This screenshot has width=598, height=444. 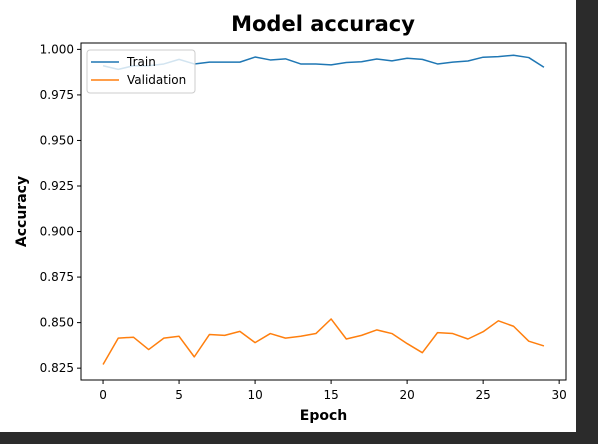 I want to click on y-axis-ticks: 0.825 0.850 0.875 0.900 0.925 0.950 0.975 1.000, so click(x=60, y=208).